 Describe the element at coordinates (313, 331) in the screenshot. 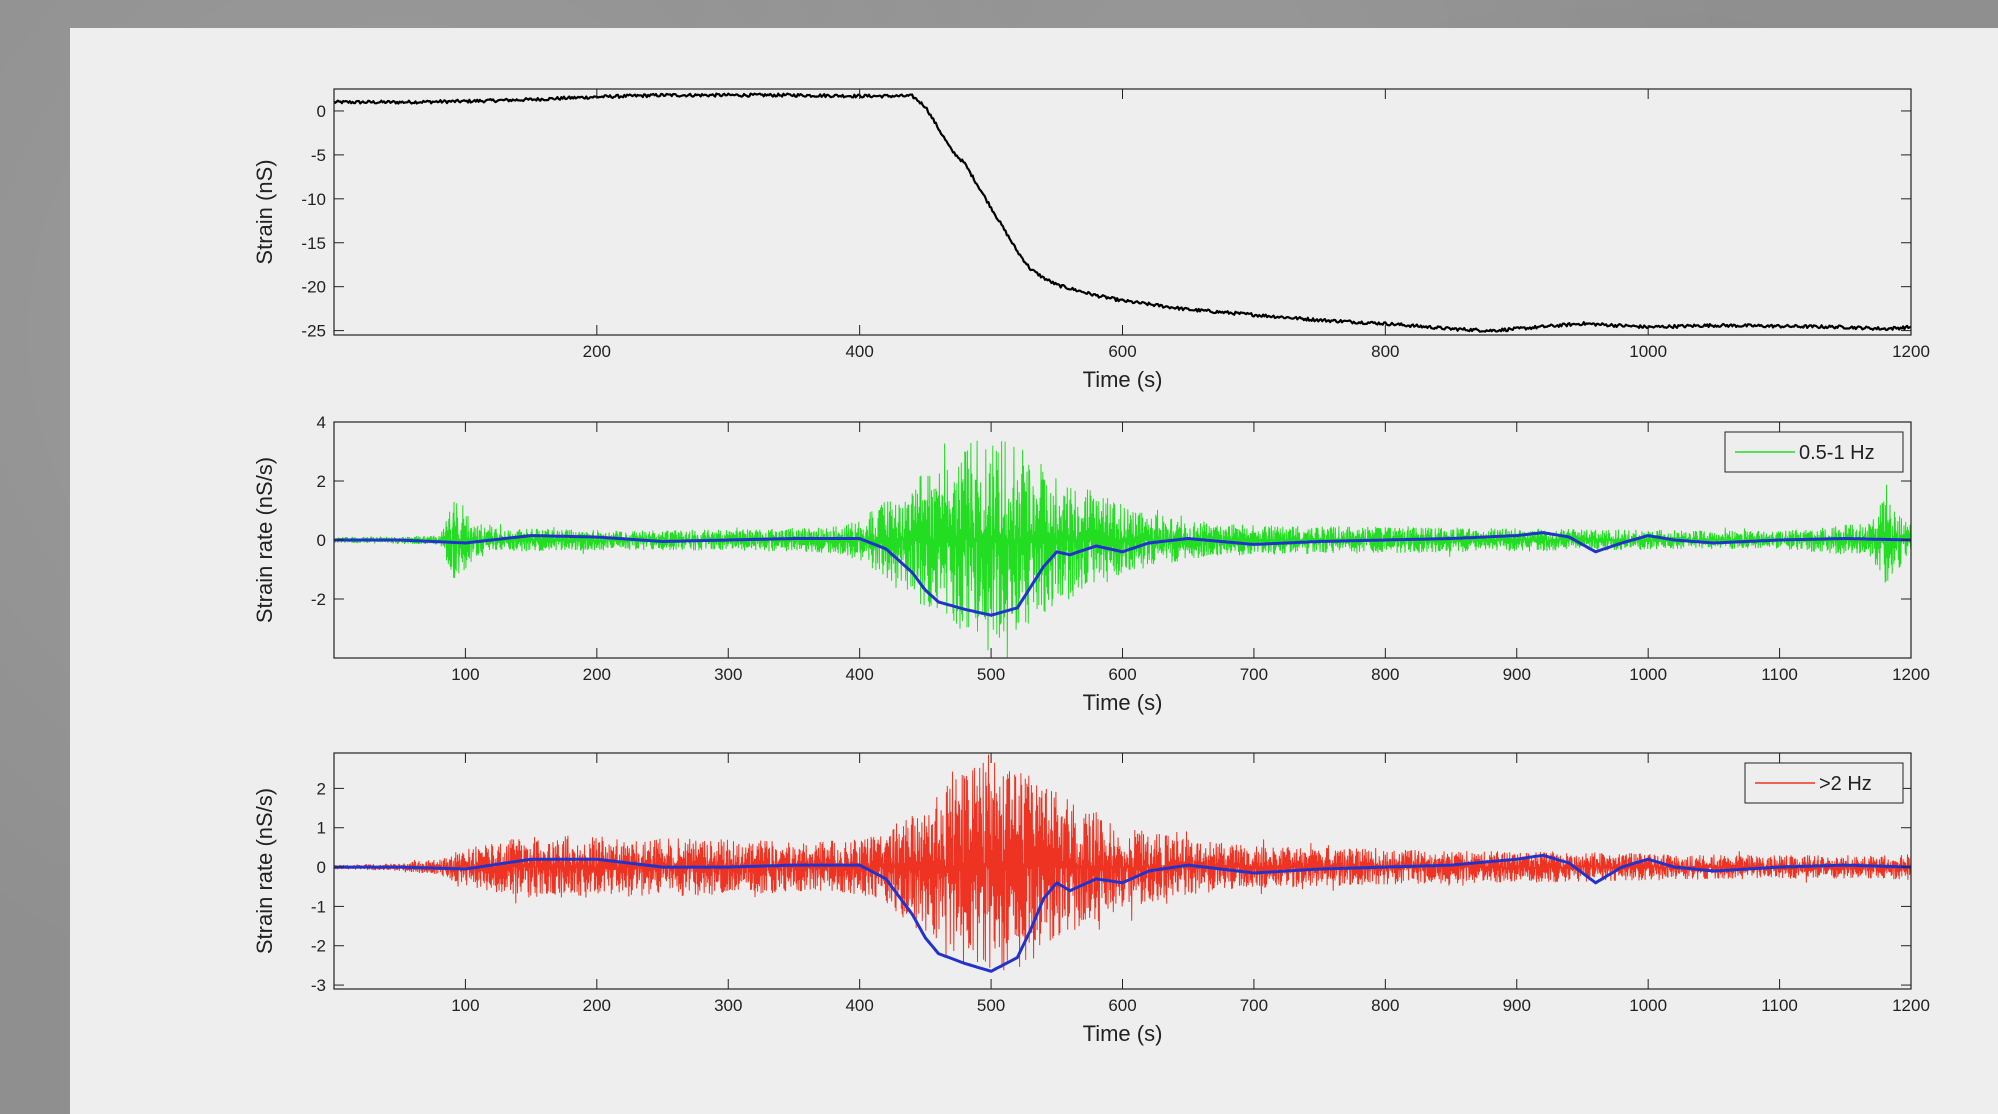

I see `y-tick-label: -25` at that location.